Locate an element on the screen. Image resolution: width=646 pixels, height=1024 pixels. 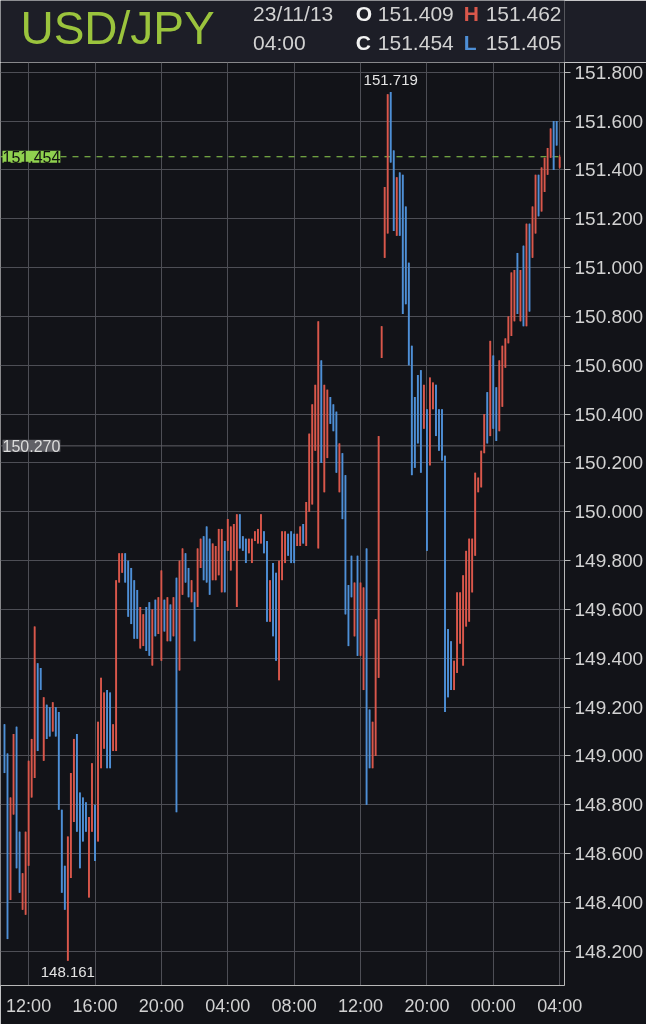
y-tick-label: 149.400 is located at coordinates (609, 658).